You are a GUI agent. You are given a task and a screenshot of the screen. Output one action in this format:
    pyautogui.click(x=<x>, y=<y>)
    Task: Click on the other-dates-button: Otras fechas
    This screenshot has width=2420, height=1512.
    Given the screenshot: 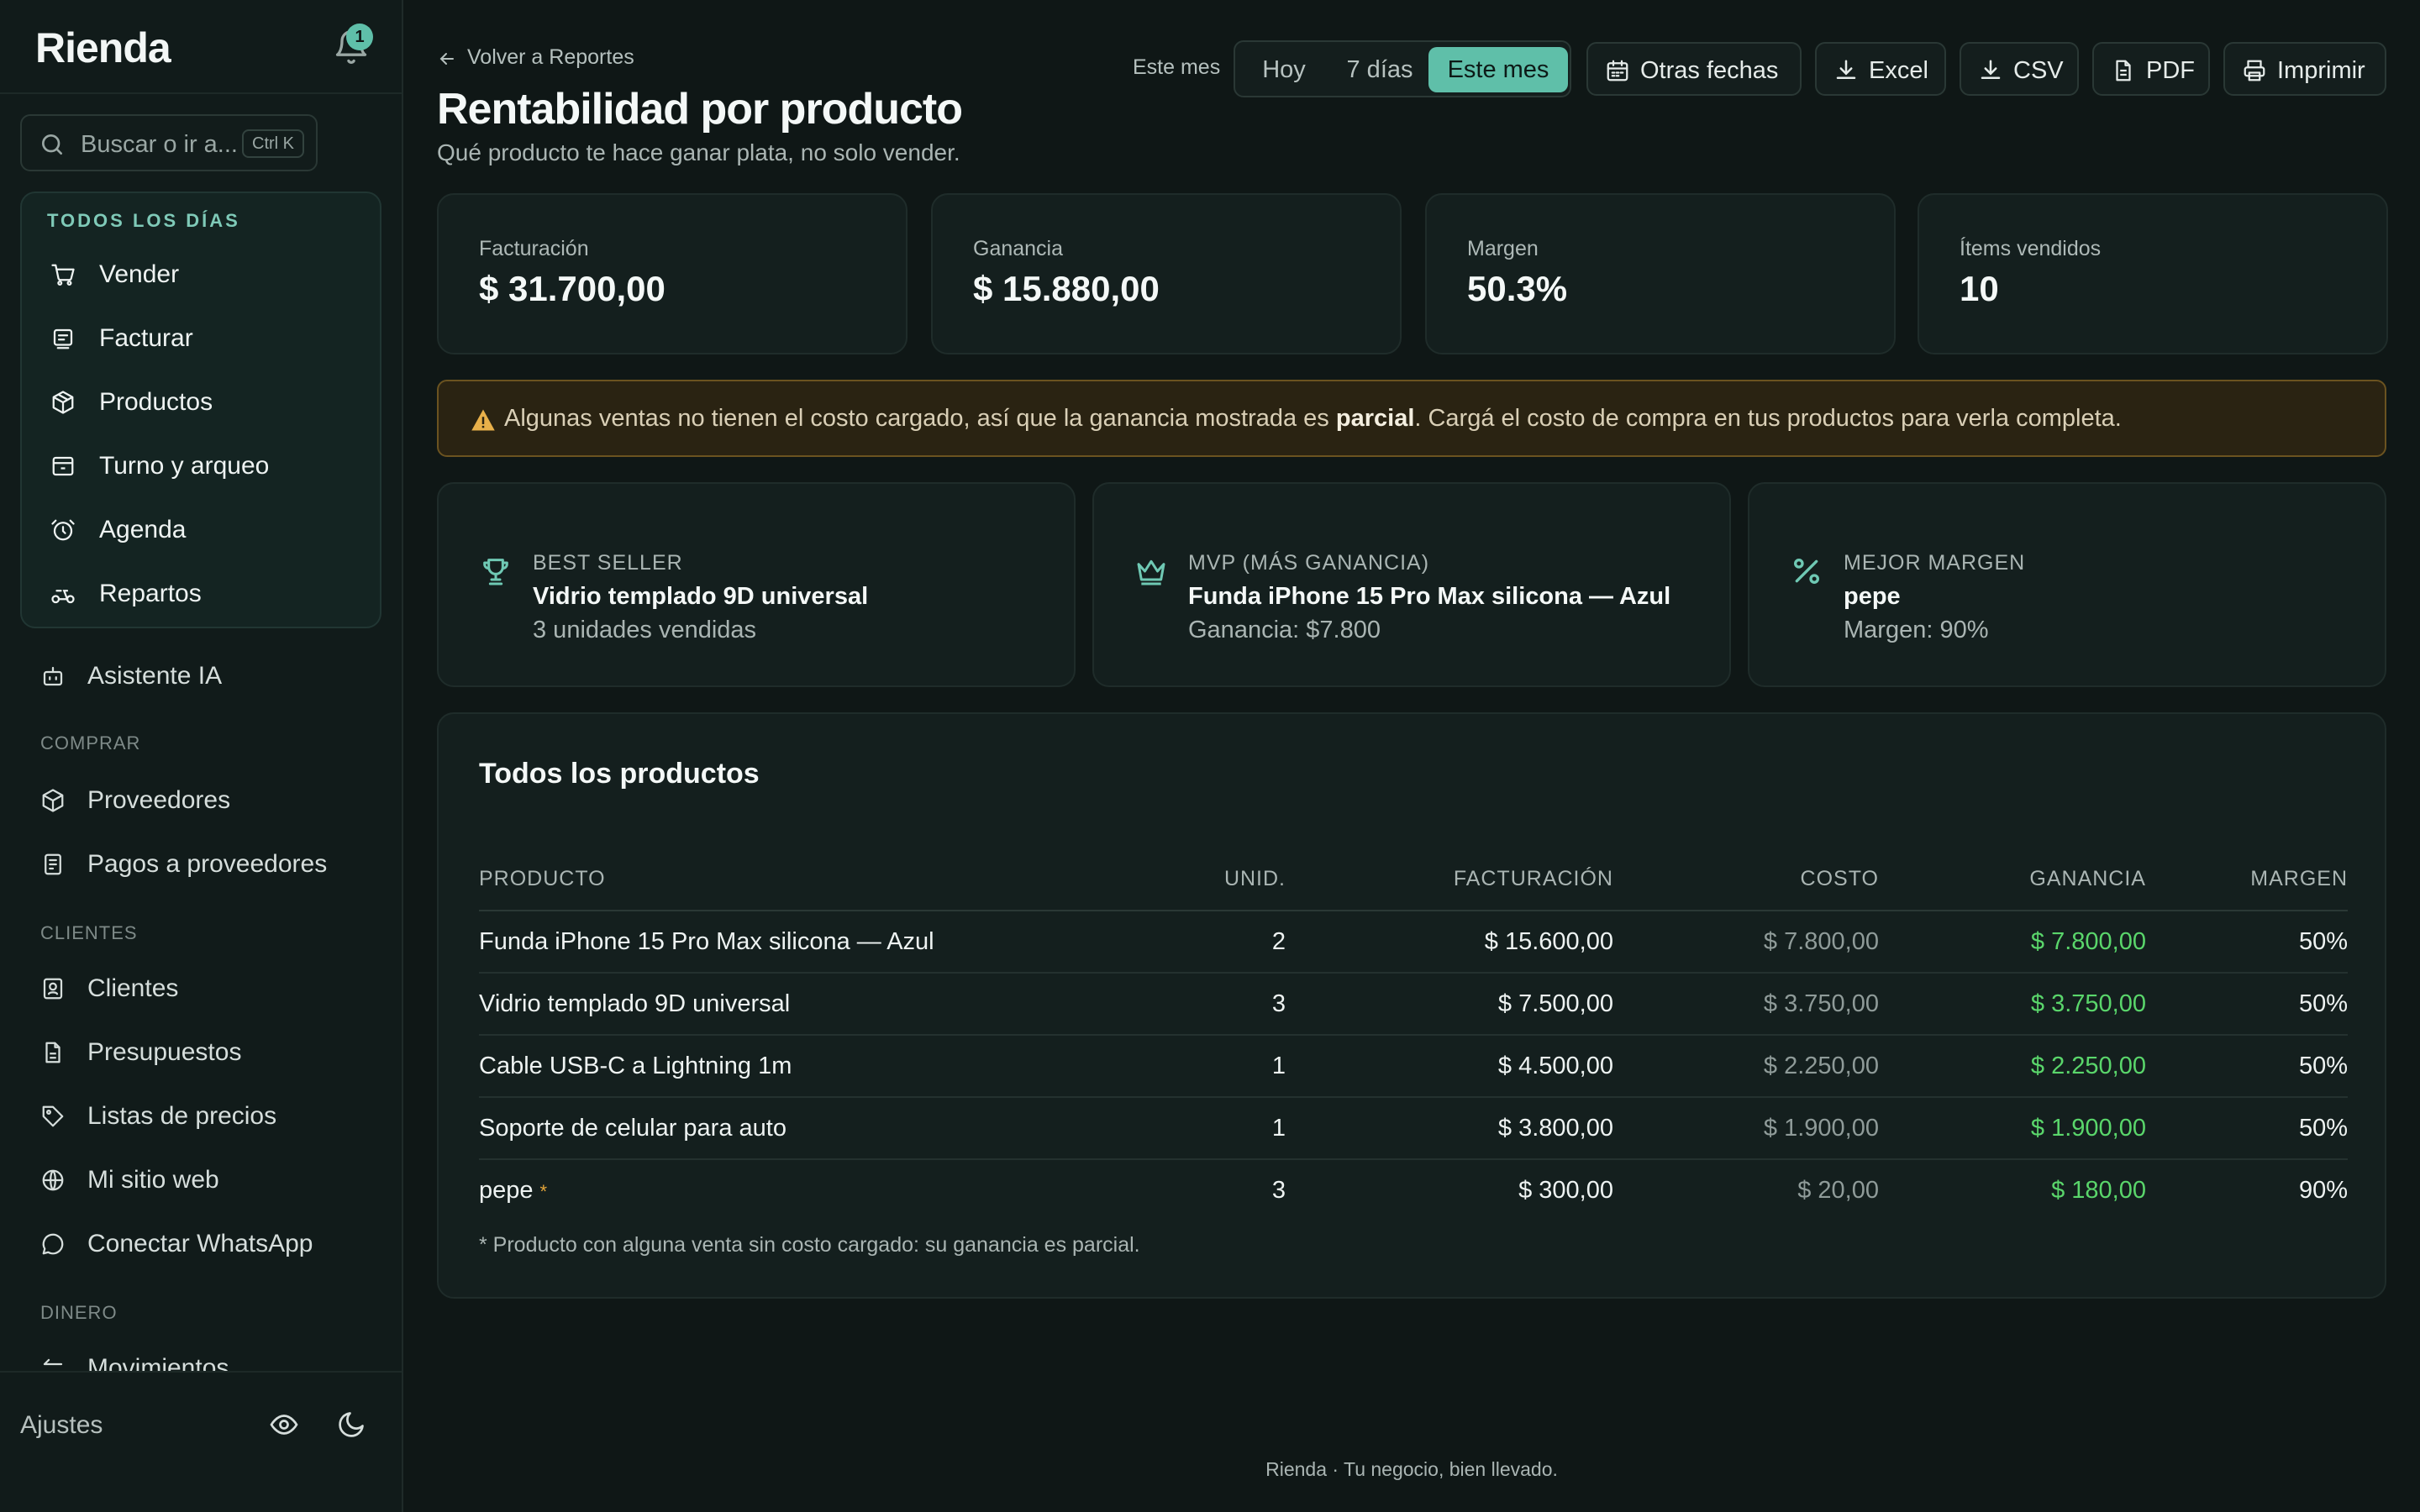 What is the action you would take?
    pyautogui.click(x=1694, y=69)
    